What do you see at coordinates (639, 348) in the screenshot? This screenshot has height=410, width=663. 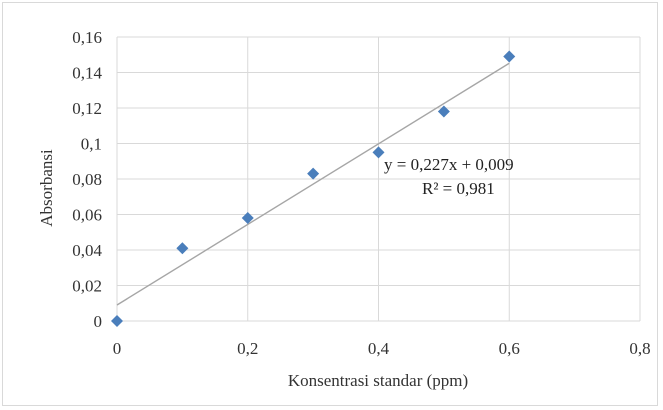 I see `x-tick-label: 0,8` at bounding box center [639, 348].